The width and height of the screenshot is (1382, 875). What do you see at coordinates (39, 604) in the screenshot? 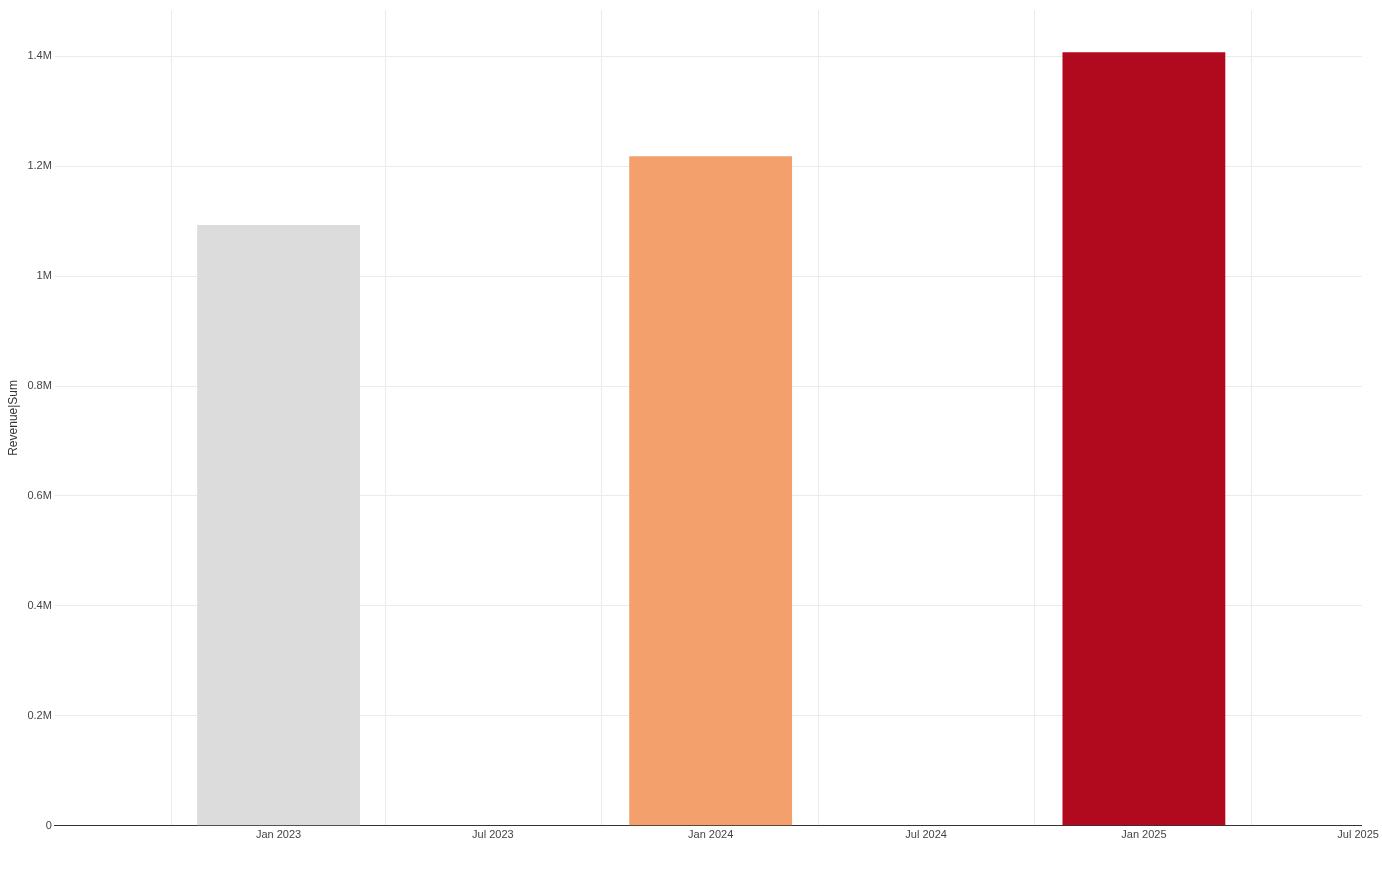
I see `y-tick-label: 0.4M` at bounding box center [39, 604].